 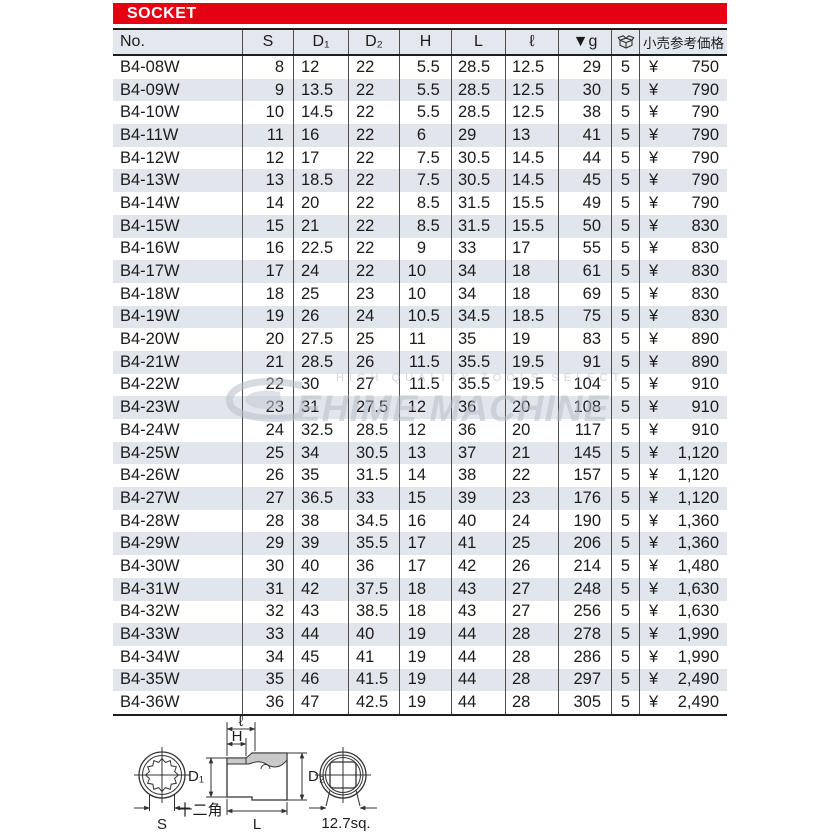 What do you see at coordinates (267, 453) in the screenshot?
I see `cell-s: 25` at bounding box center [267, 453].